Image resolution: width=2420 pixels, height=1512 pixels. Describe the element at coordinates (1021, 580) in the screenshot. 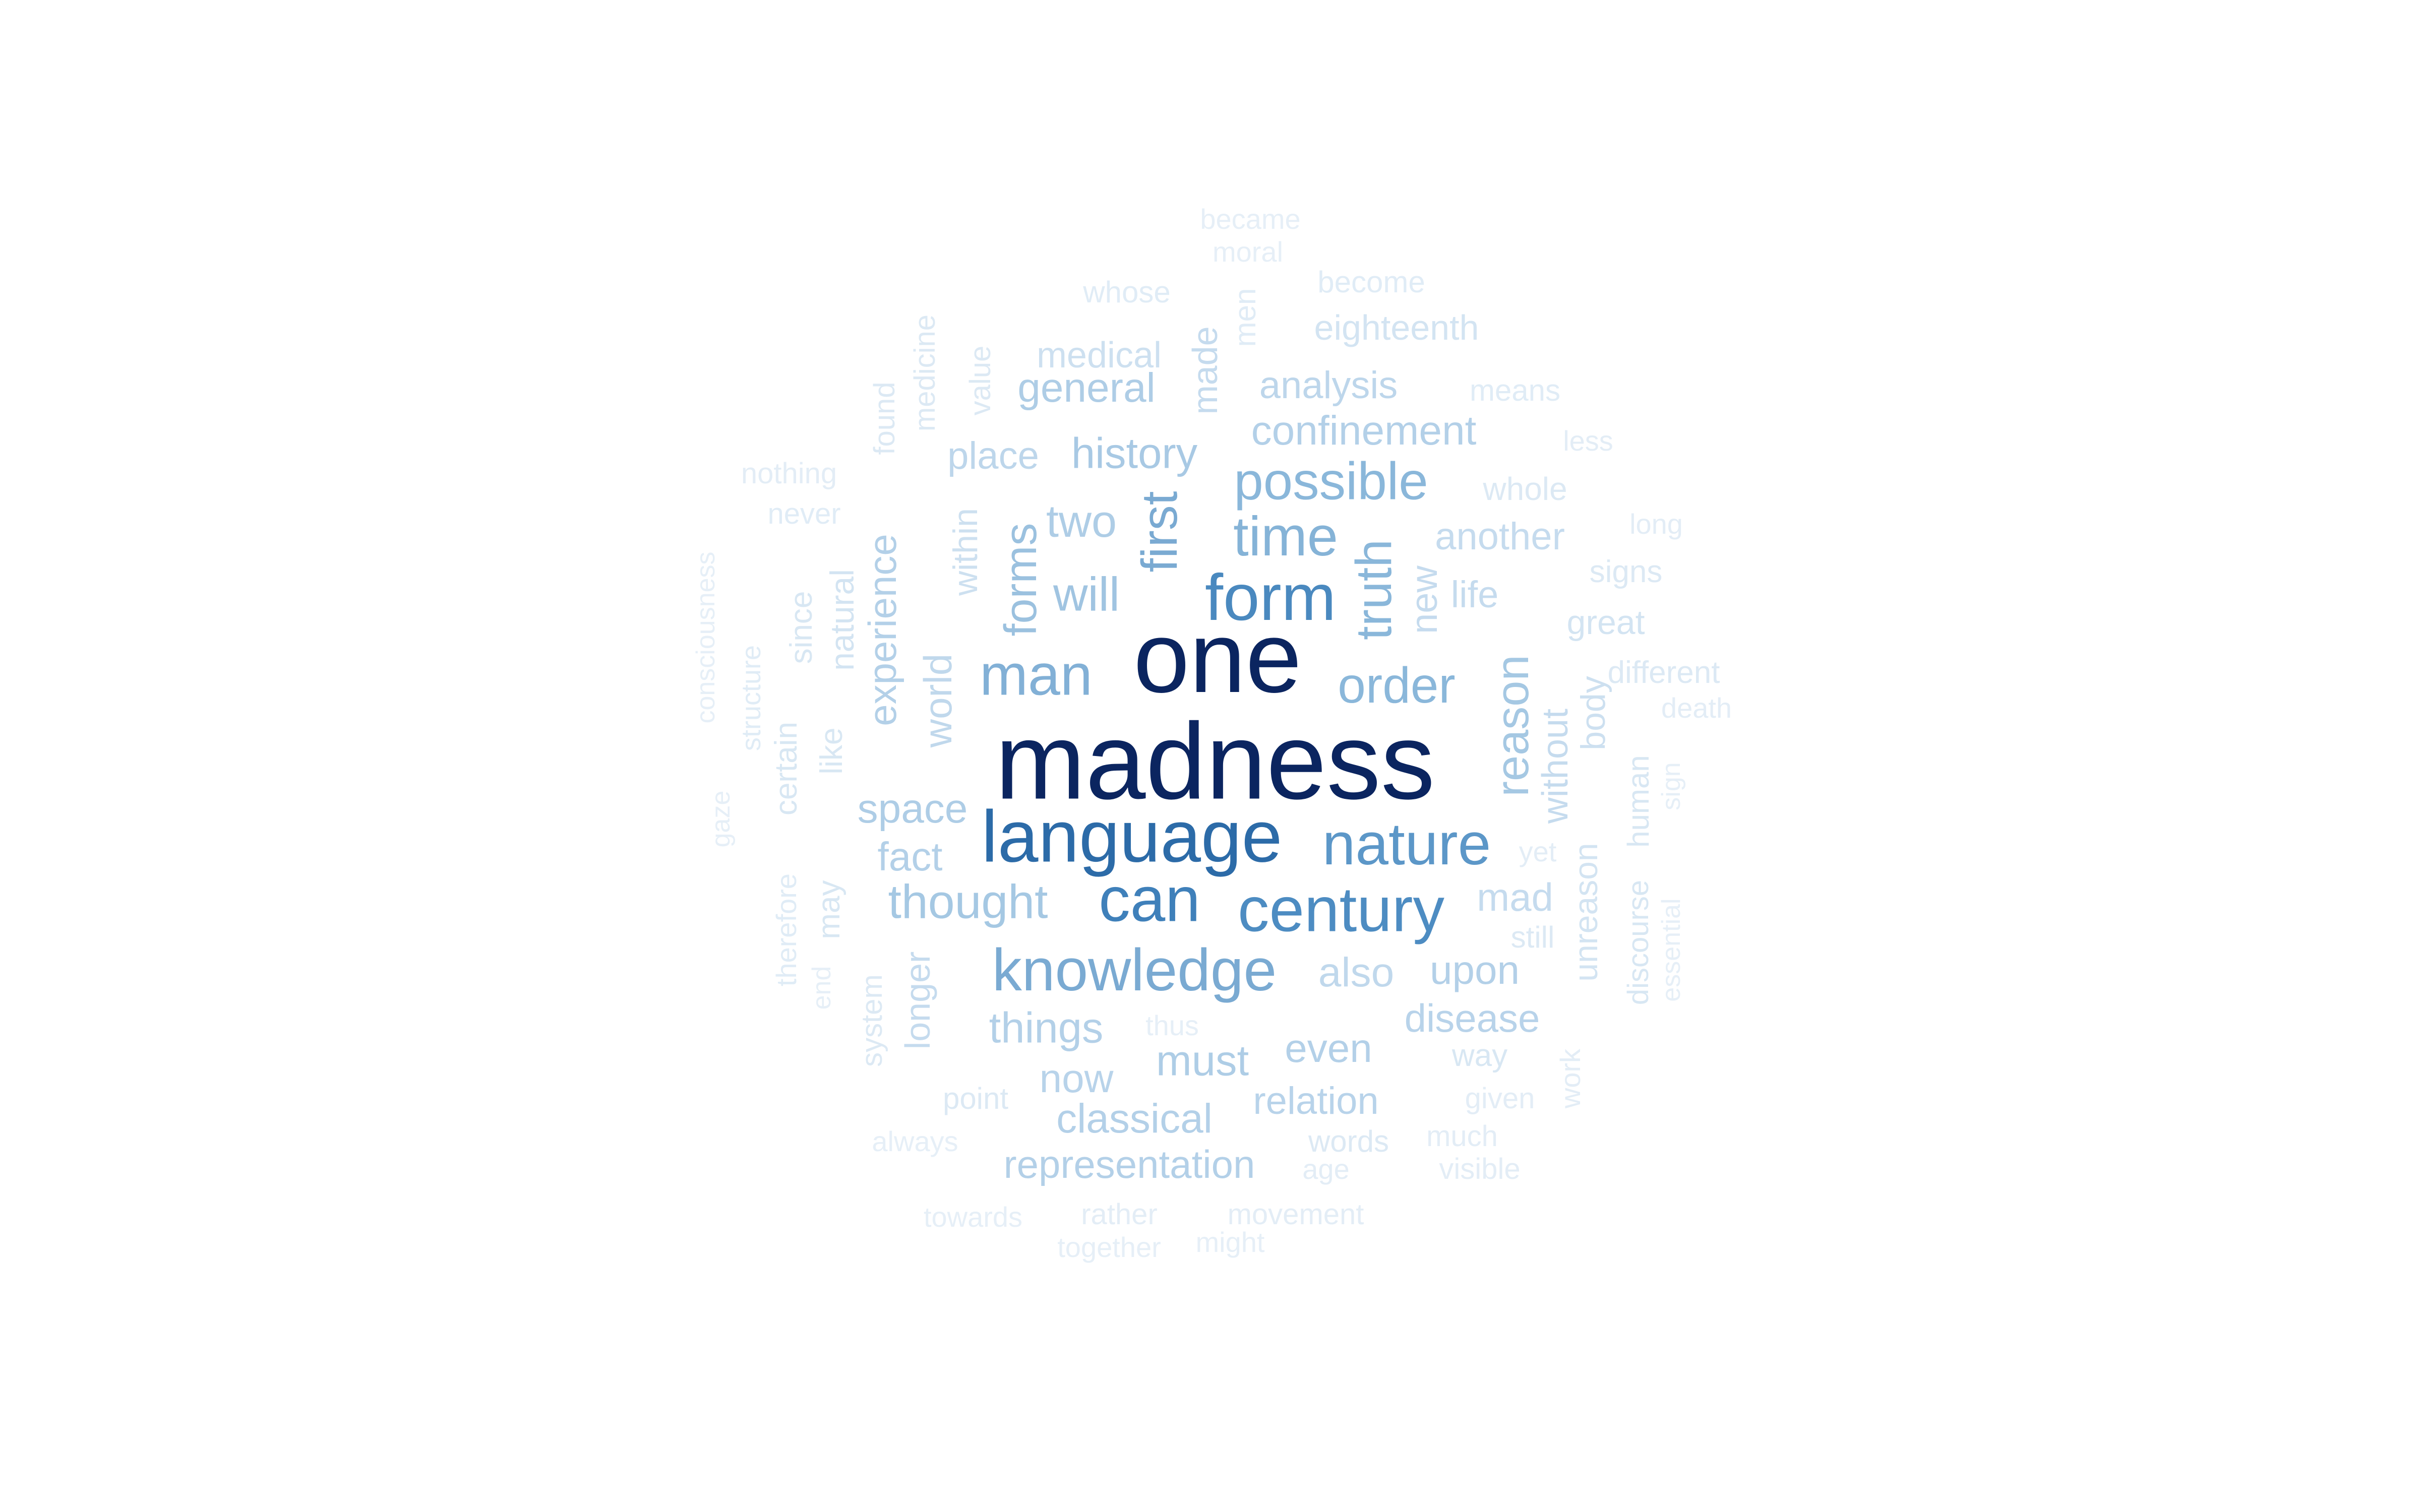

I see `cloud-word-forms: forms` at that location.